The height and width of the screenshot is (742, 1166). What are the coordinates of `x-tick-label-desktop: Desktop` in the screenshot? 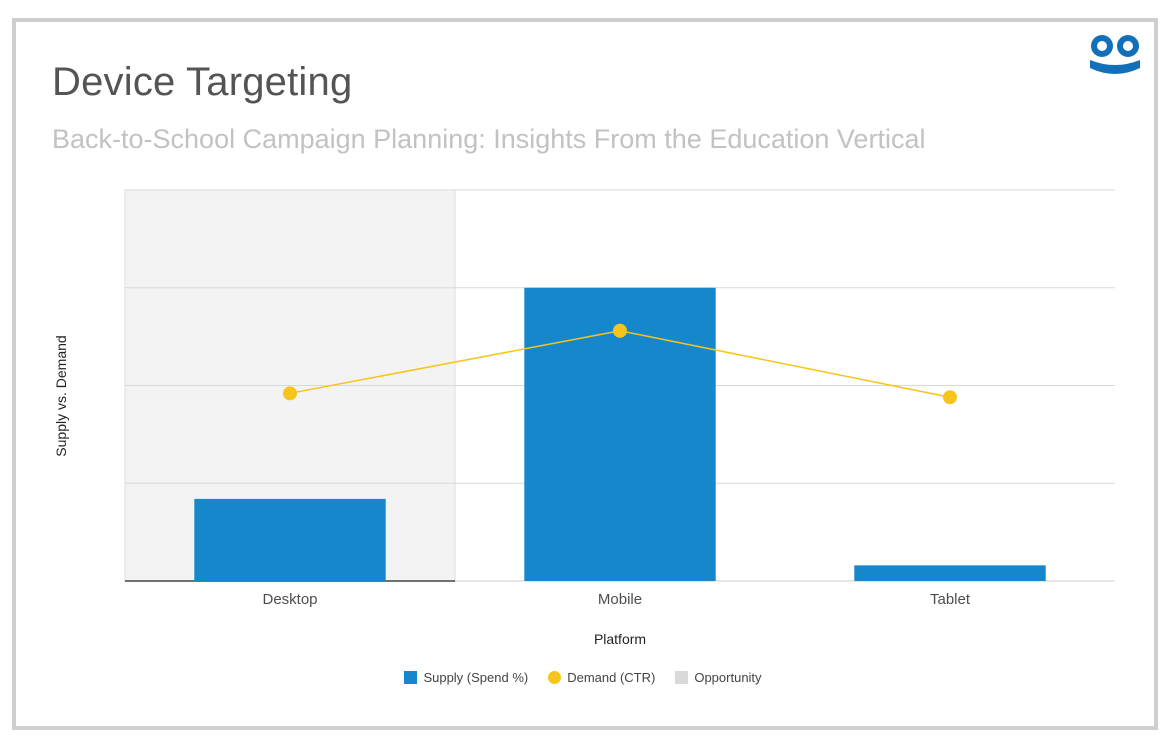 It's located at (289, 599).